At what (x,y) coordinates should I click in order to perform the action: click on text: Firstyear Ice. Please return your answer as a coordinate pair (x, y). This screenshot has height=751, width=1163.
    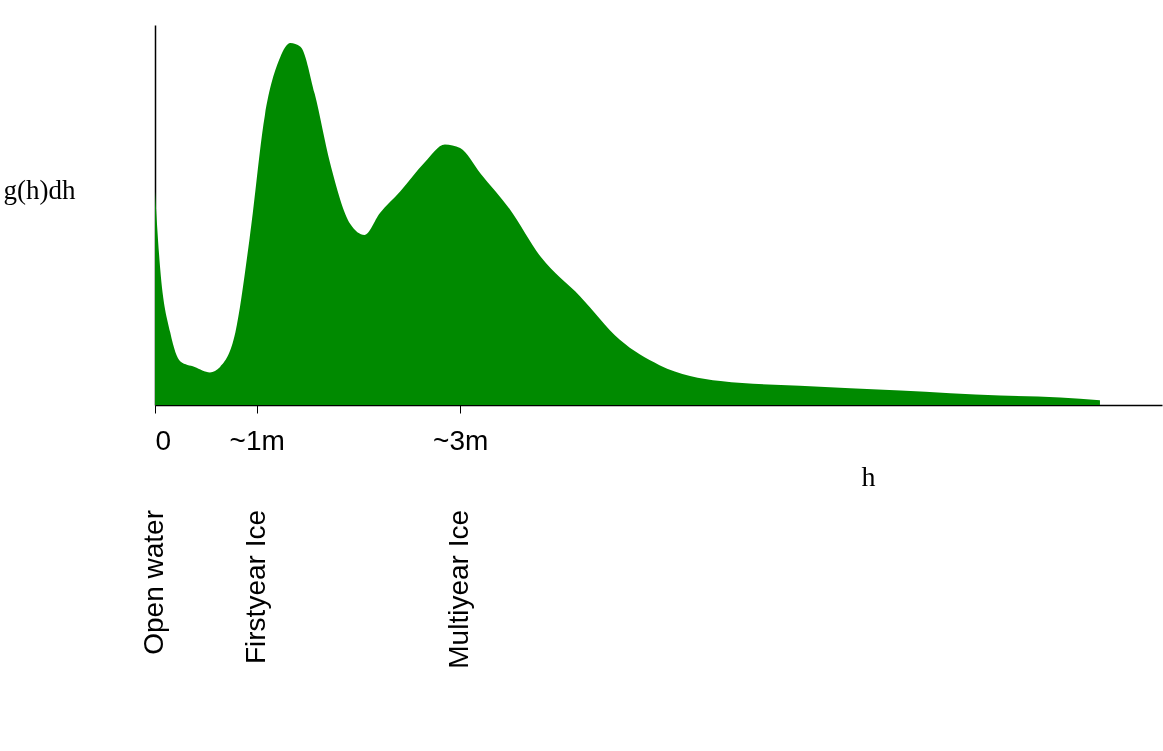
    Looking at the image, I should click on (255, 587).